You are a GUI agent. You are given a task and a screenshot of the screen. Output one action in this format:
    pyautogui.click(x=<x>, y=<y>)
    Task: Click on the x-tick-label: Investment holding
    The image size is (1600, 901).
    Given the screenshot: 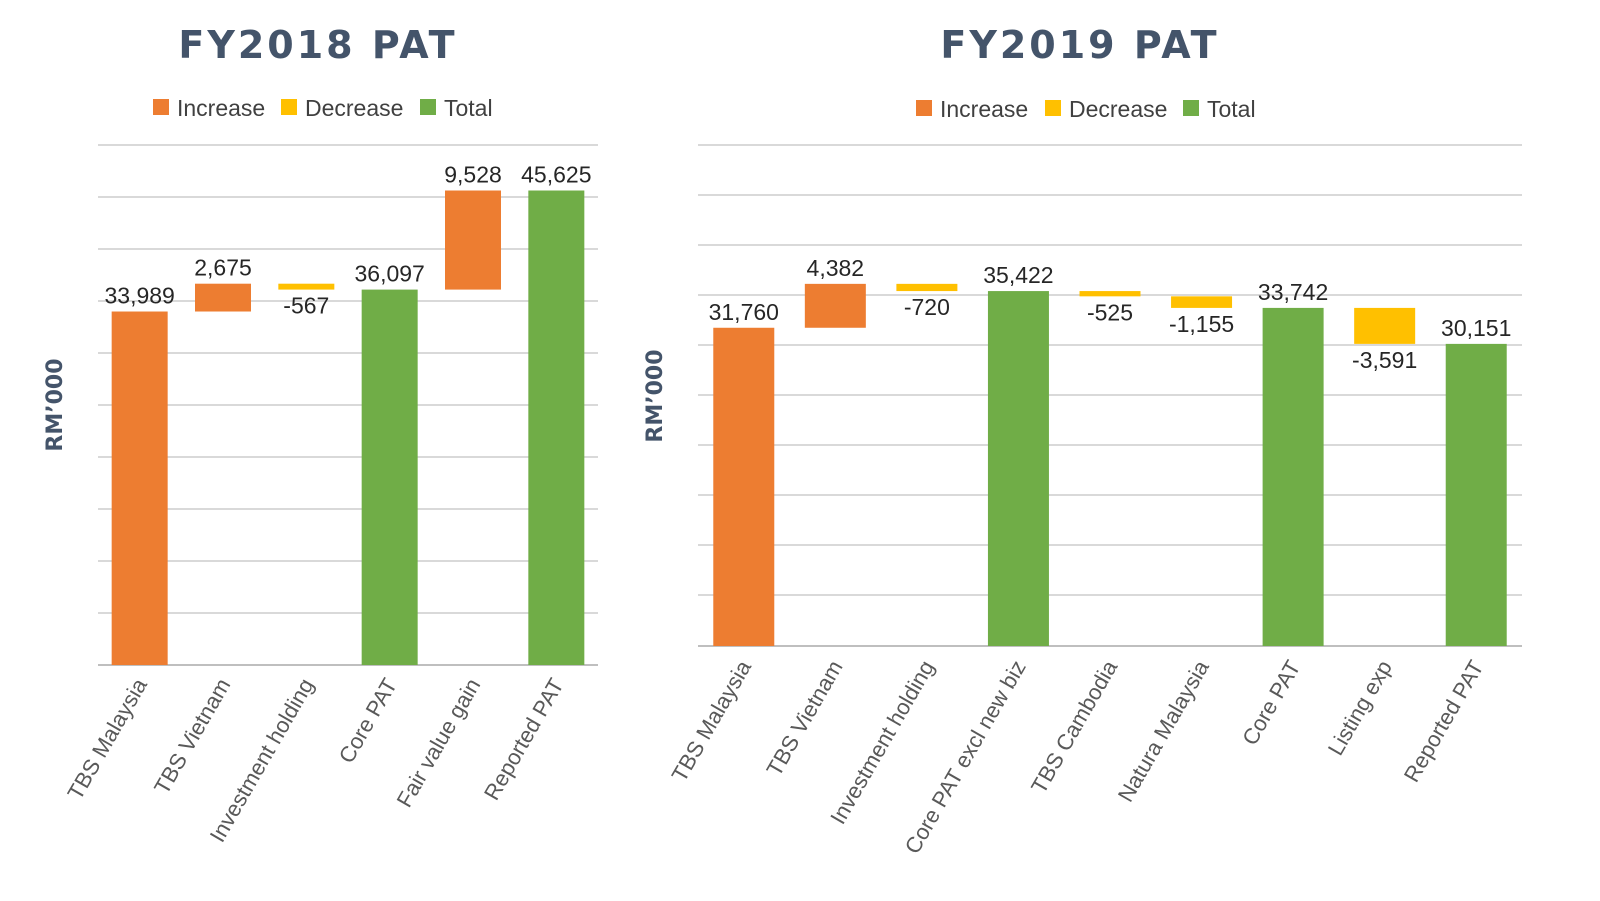 What is the action you would take?
    pyautogui.click(x=882, y=742)
    